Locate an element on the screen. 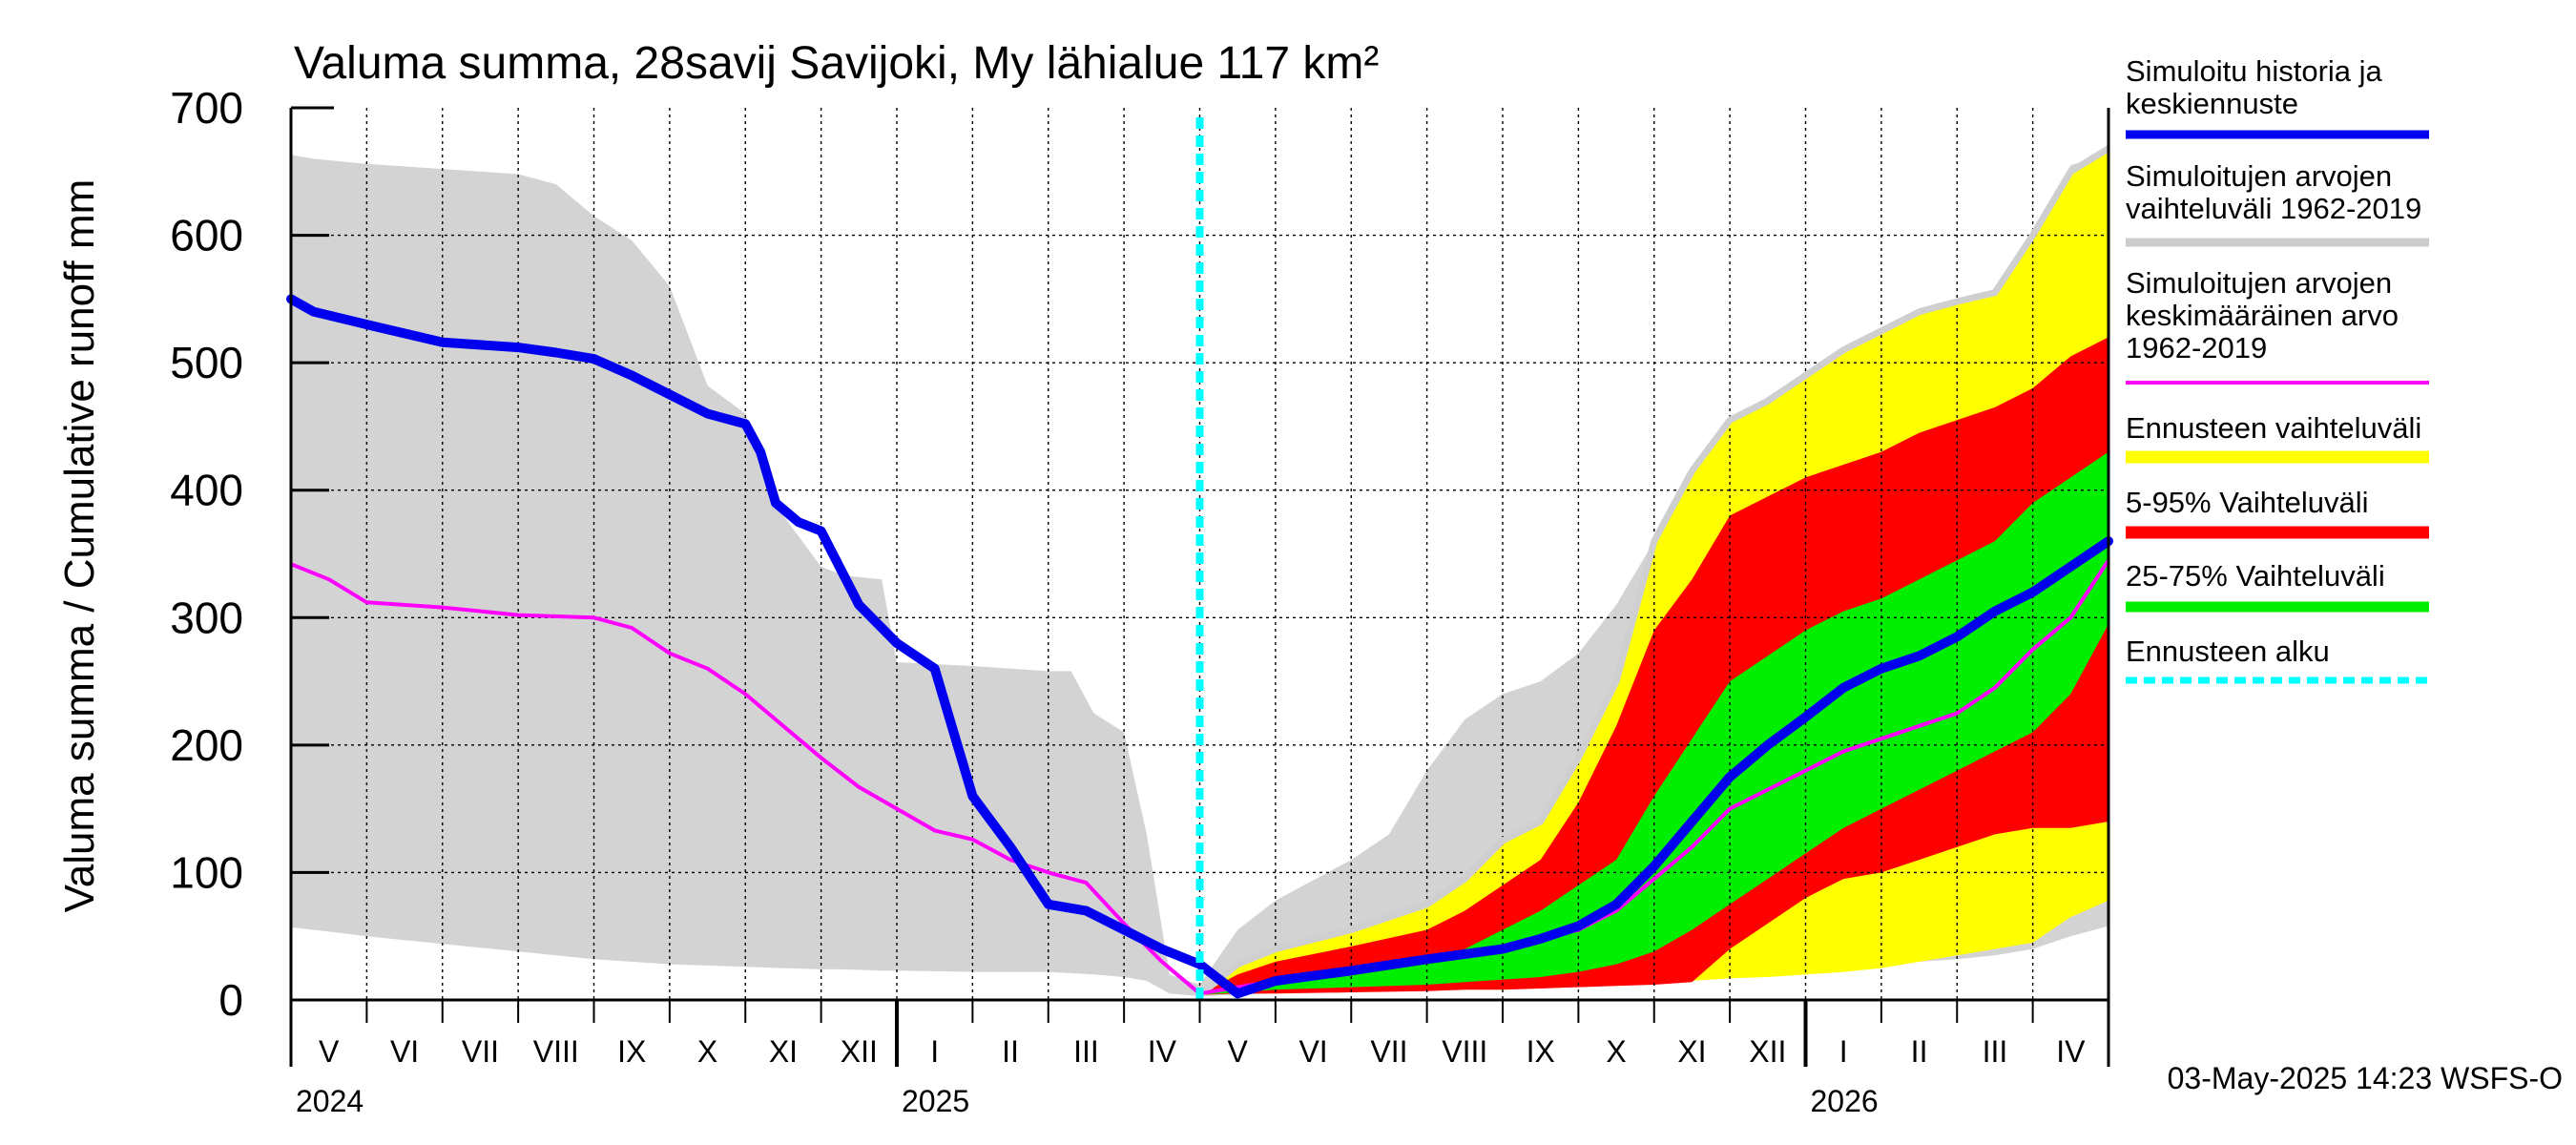 The height and width of the screenshot is (1145, 2576). y-tick-label: 300 is located at coordinates (206, 617).